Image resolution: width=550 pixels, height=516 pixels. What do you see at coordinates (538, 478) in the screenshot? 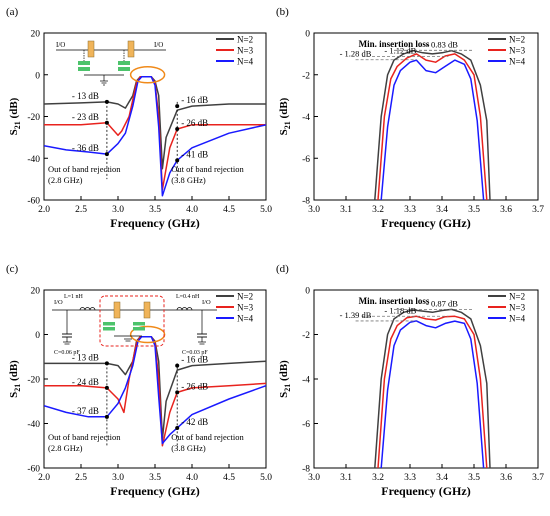
I see `x-tick-label: 3.7` at bounding box center [538, 478].